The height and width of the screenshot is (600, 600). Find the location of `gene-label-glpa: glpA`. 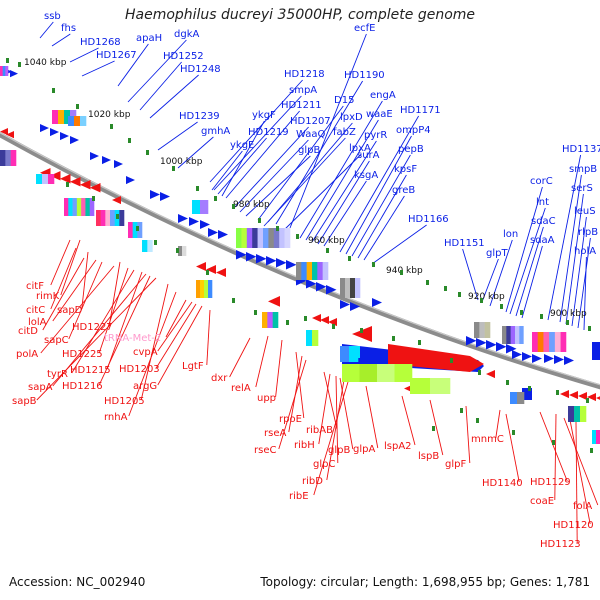

gene-label-glpa: glpA is located at coordinates (364, 449).